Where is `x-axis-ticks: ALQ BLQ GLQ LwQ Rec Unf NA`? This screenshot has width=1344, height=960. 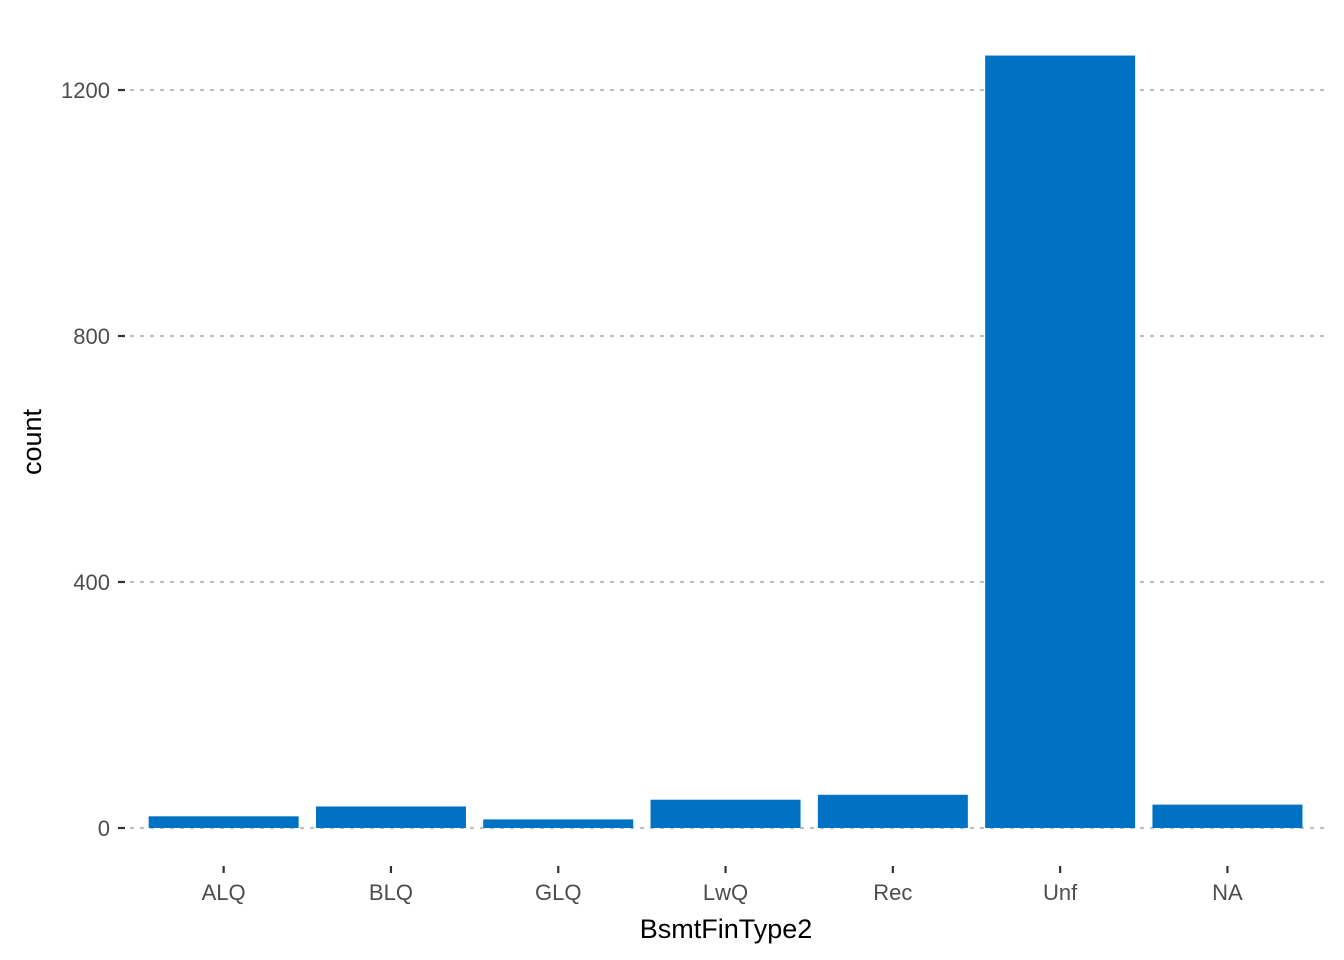 x-axis-ticks: ALQ BLQ GLQ LwQ Rec Unf NA is located at coordinates (722, 885).